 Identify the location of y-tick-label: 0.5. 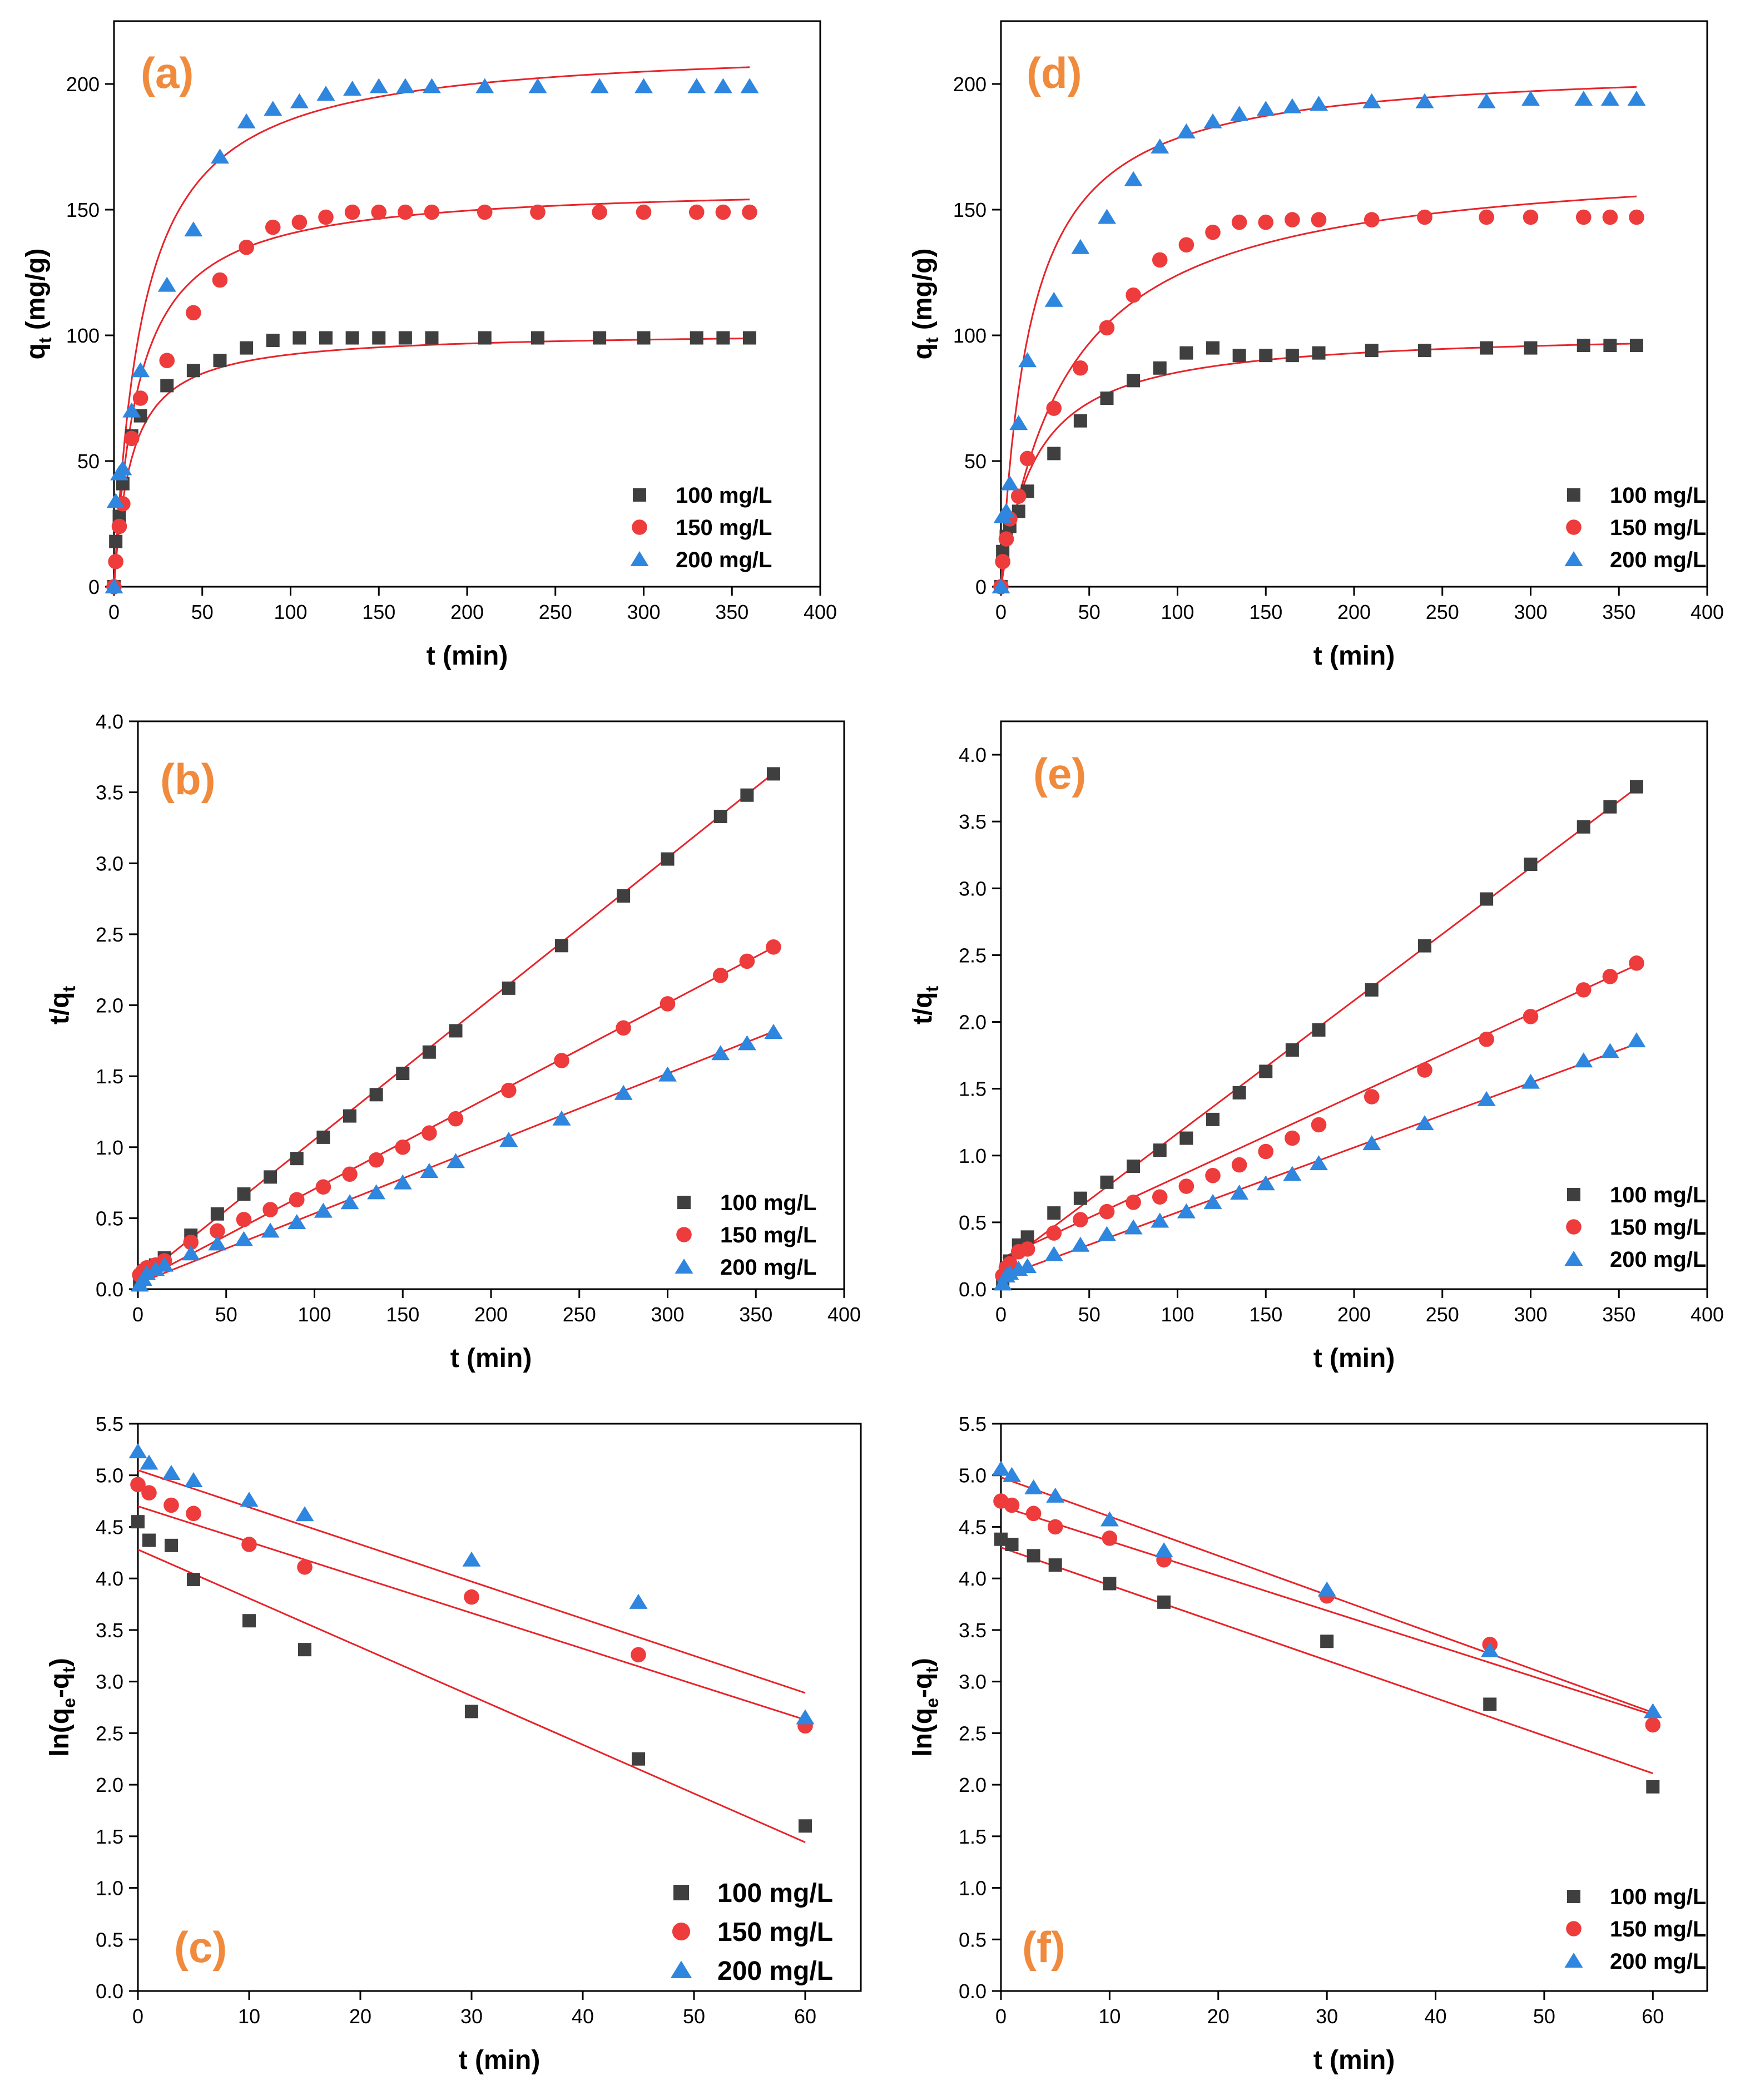
(972, 1223).